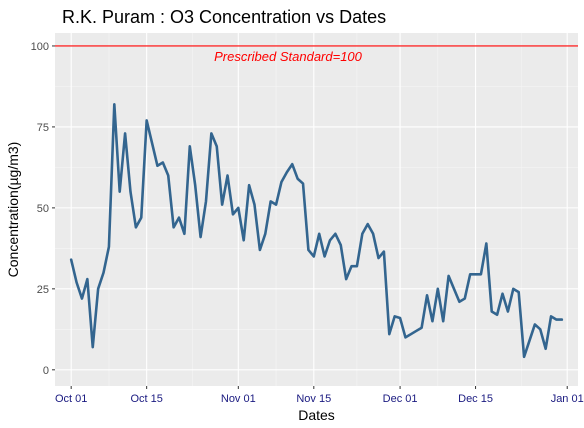  What do you see at coordinates (71, 399) in the screenshot?
I see `x-tick-label: Oct 01` at bounding box center [71, 399].